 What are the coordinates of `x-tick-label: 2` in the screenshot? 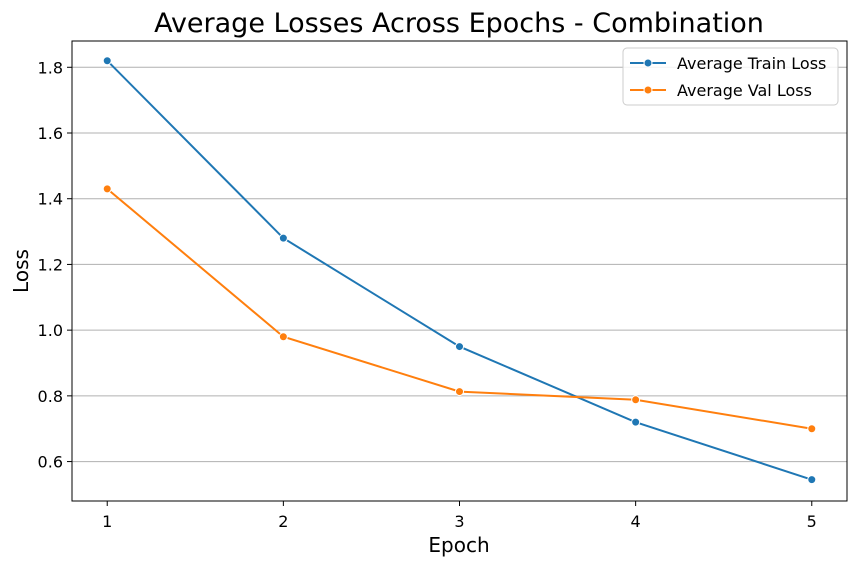 It's located at (283, 521).